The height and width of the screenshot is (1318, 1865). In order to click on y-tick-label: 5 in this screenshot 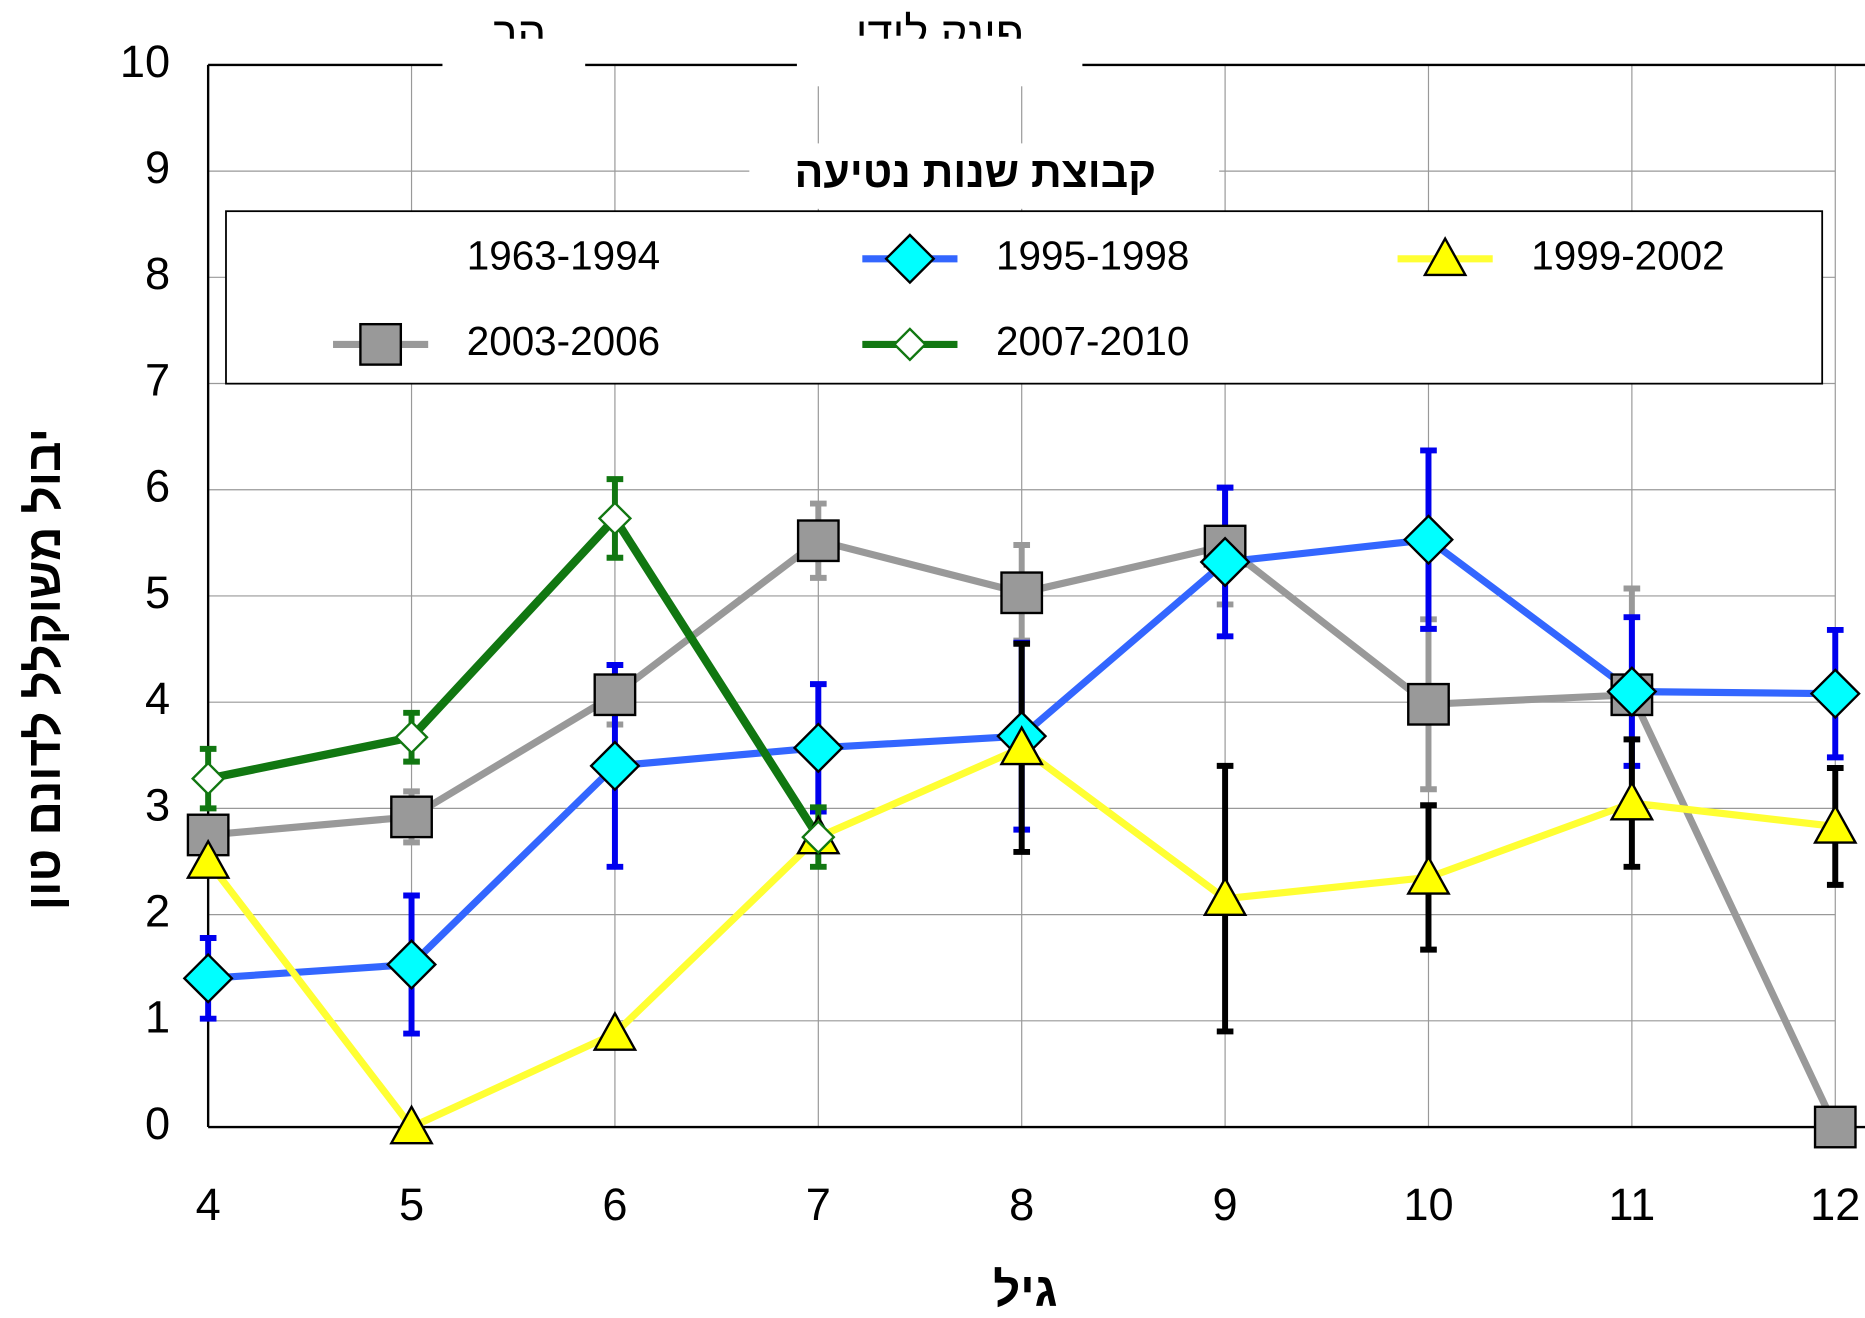, I will do `click(157, 592)`.